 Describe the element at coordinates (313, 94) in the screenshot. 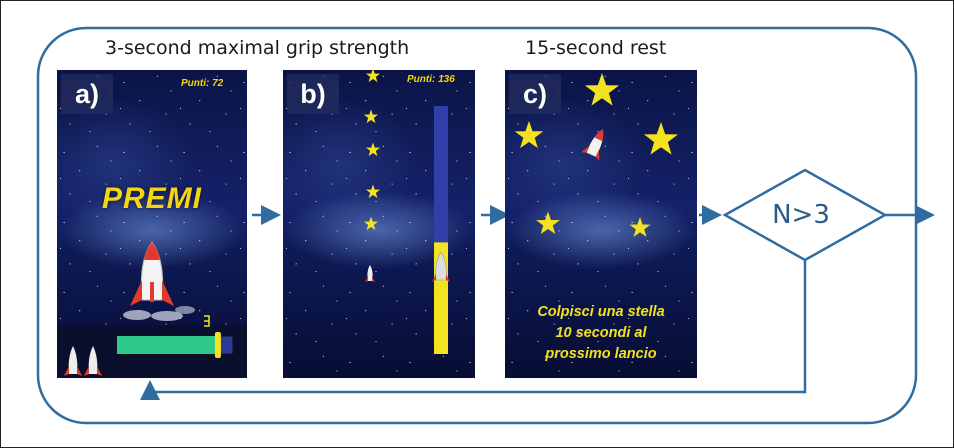

I see `panel-tag: b)` at that location.